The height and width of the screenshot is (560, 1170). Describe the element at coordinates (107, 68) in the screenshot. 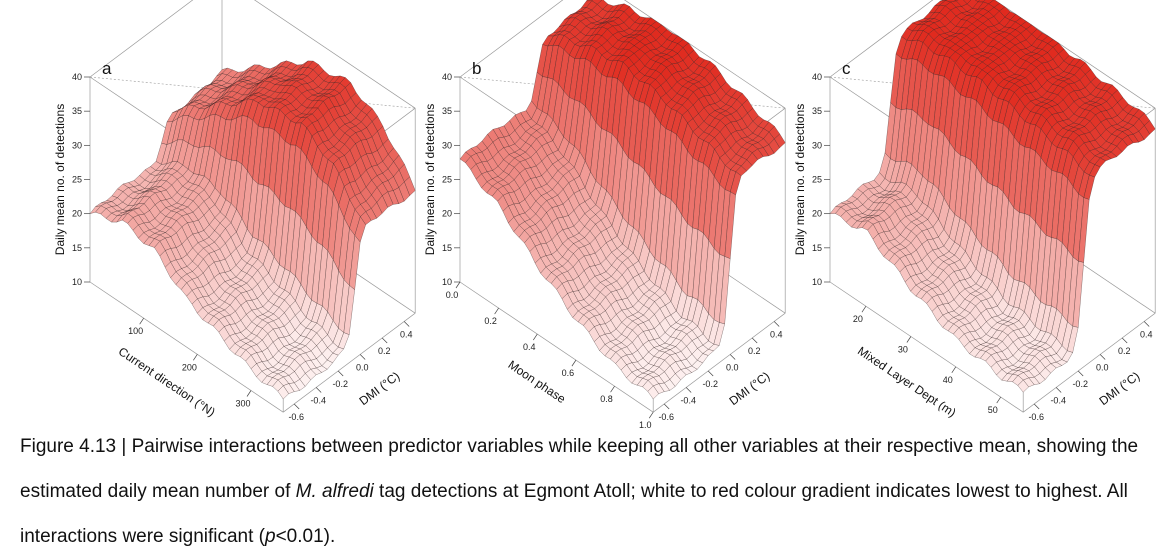

I see `panel-label: a` at that location.